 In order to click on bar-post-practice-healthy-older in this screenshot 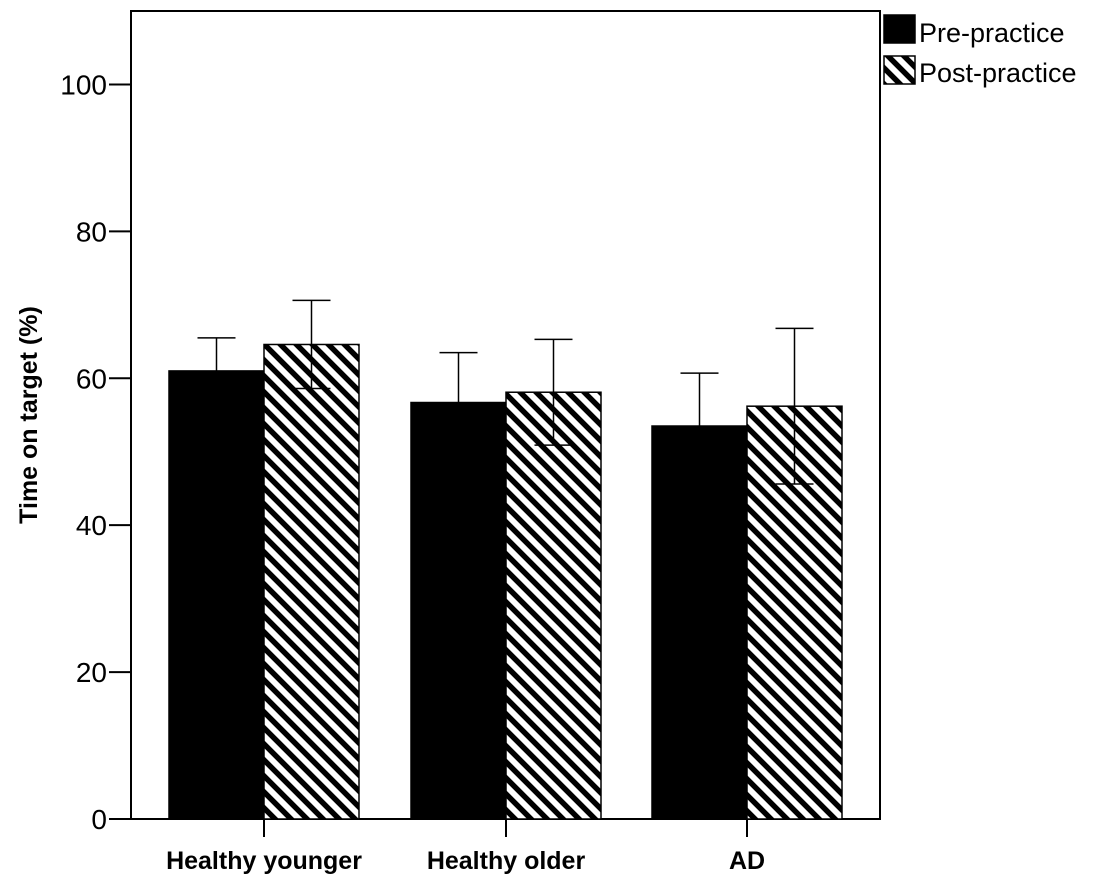, I will do `click(553, 605)`.